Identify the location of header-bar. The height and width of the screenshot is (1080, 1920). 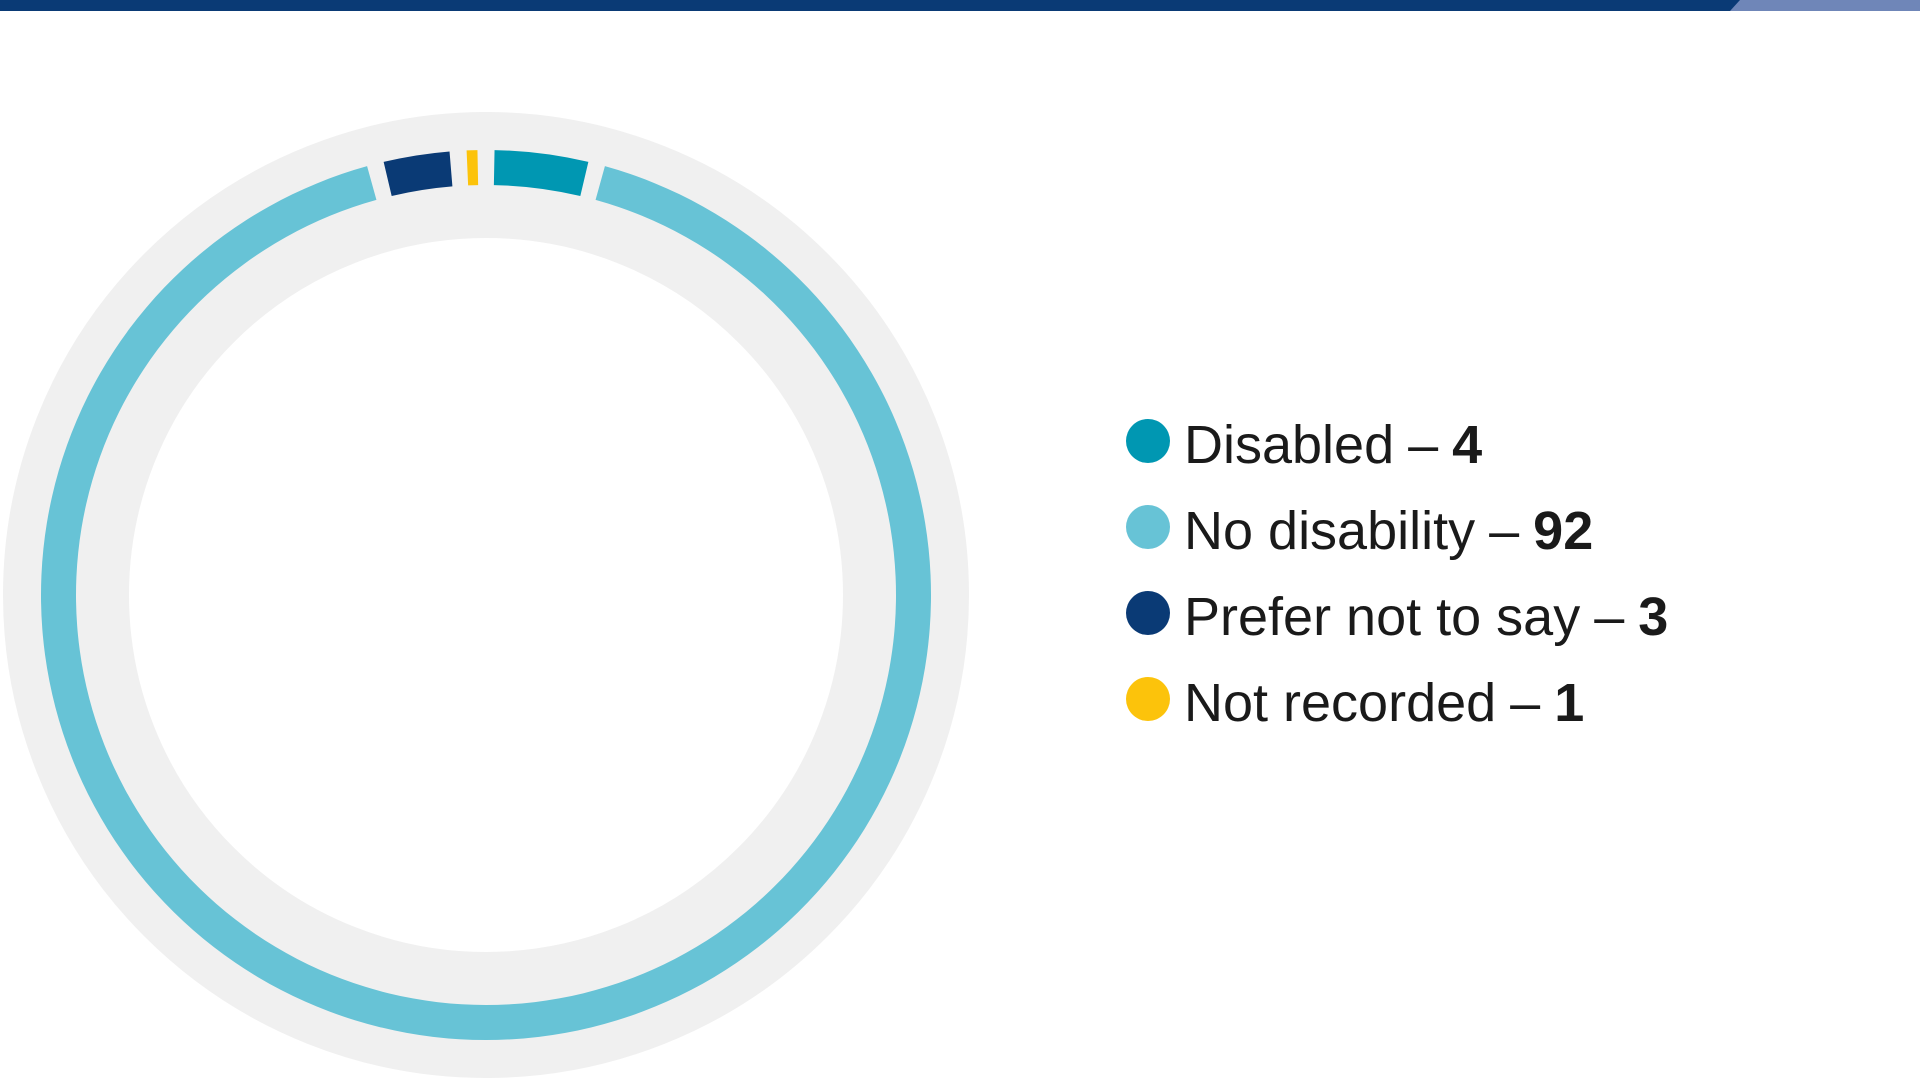
(960, 5).